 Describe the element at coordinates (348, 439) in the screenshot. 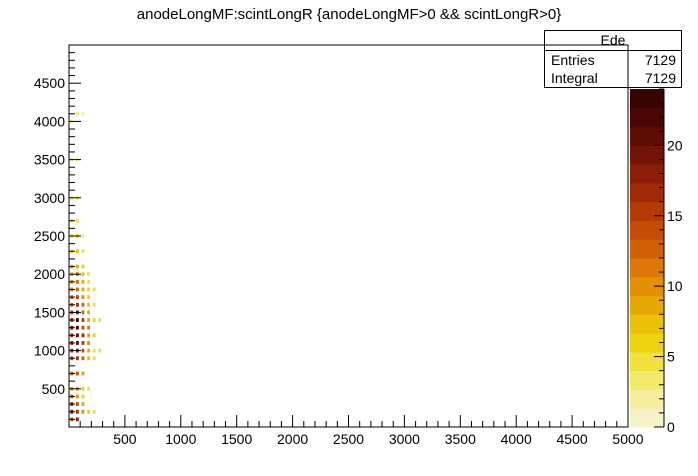

I see `x-tick-label: 2500` at that location.